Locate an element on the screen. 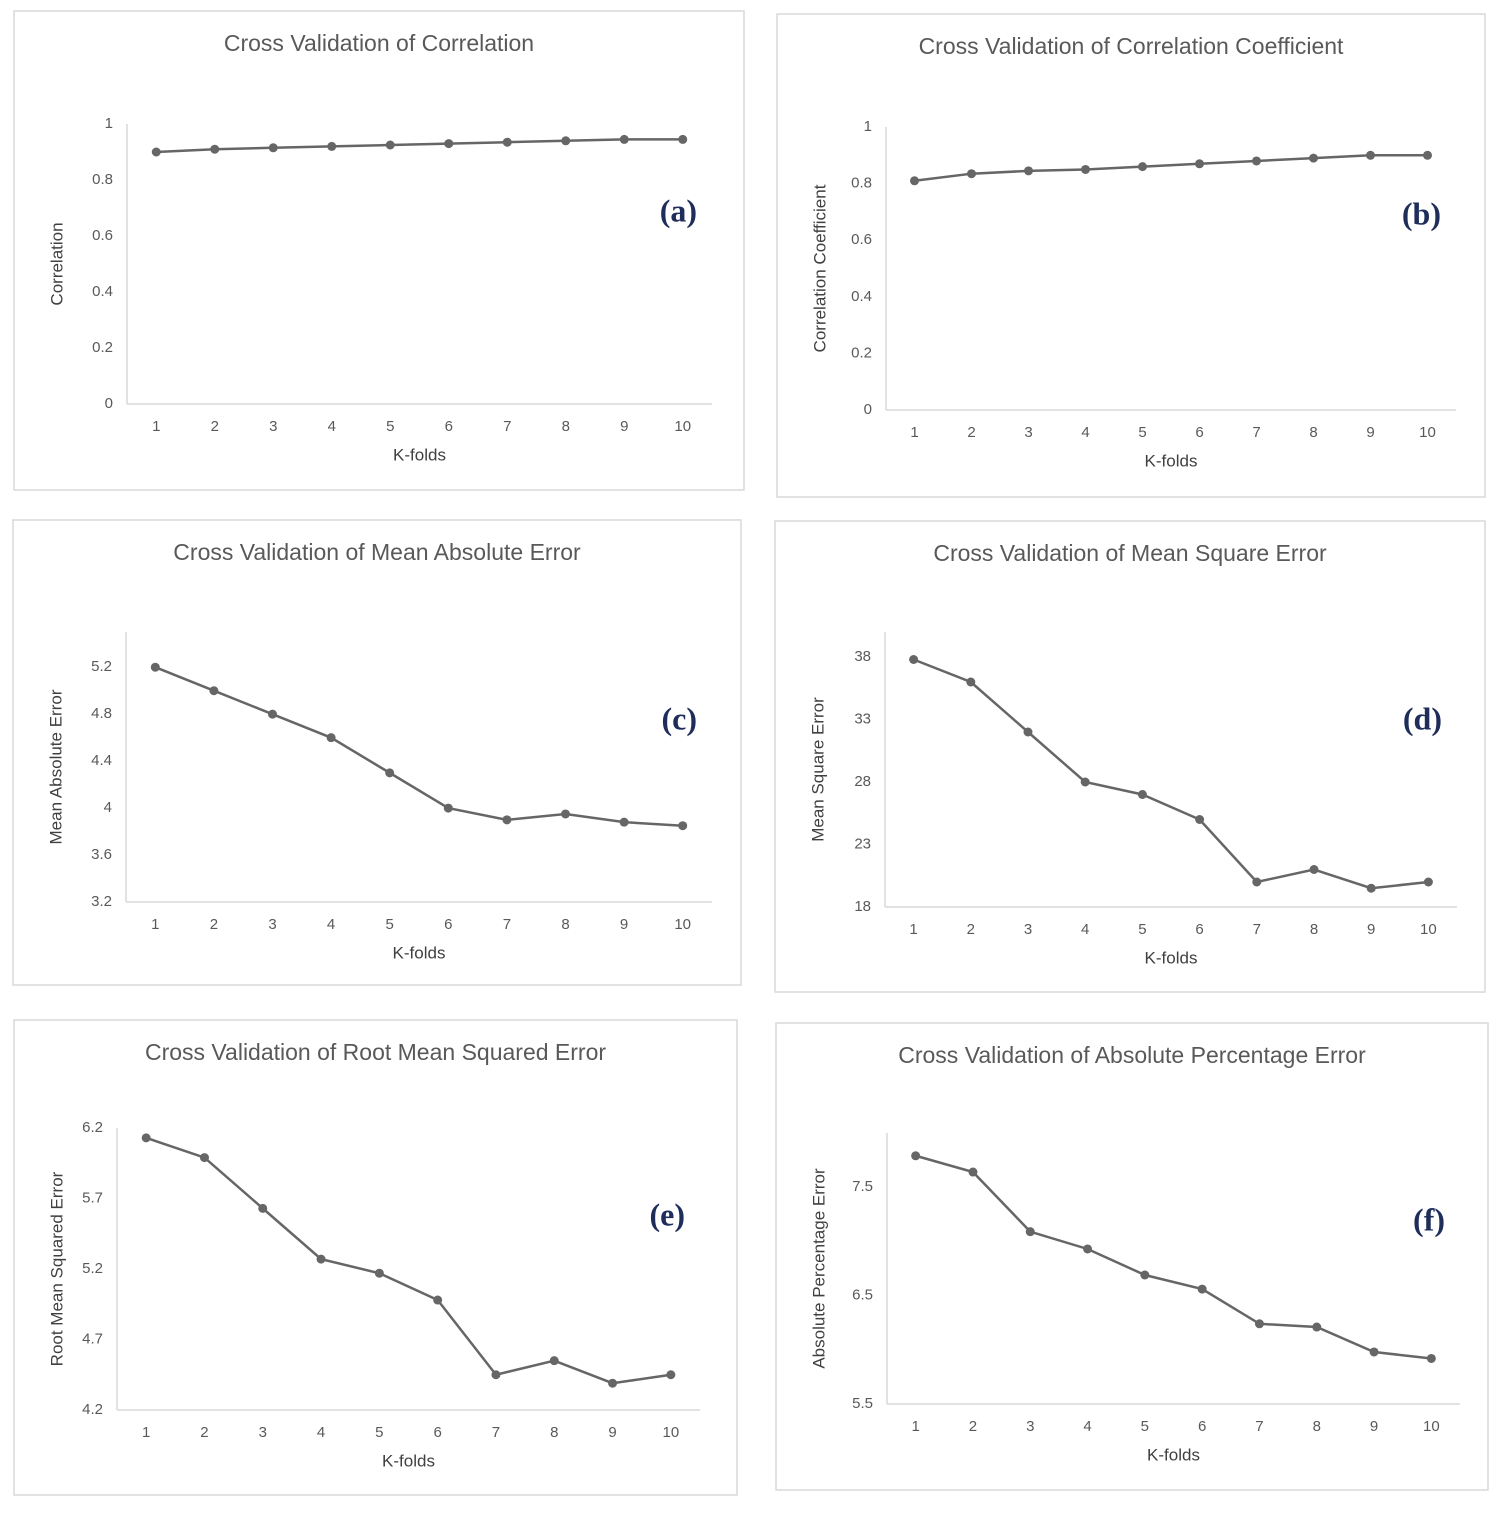  y-tick-label: 1 is located at coordinates (109, 123).